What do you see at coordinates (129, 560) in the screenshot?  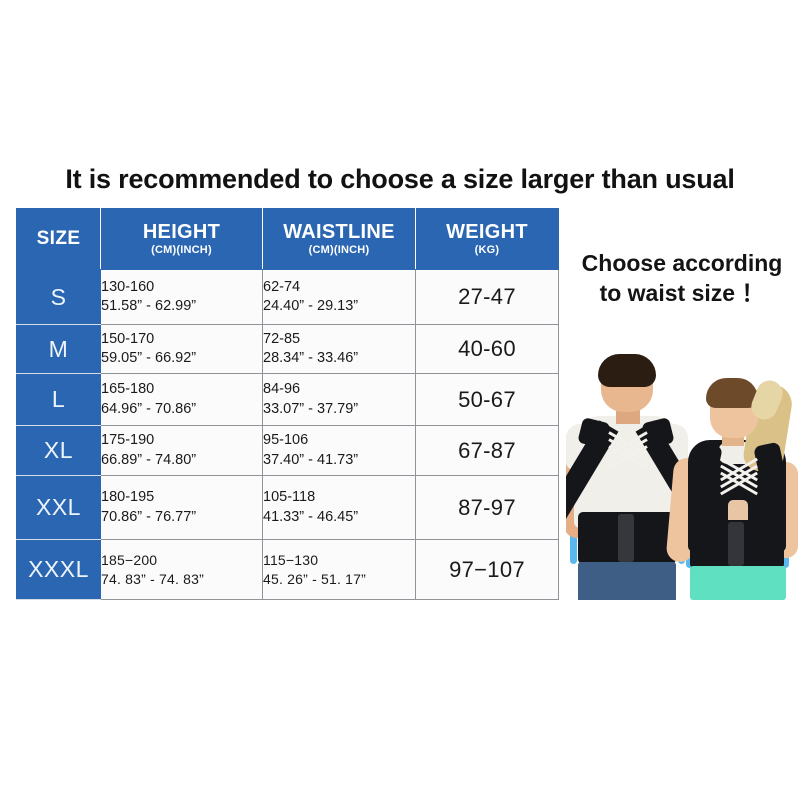 I see `cell-height-cm: 185−200` at bounding box center [129, 560].